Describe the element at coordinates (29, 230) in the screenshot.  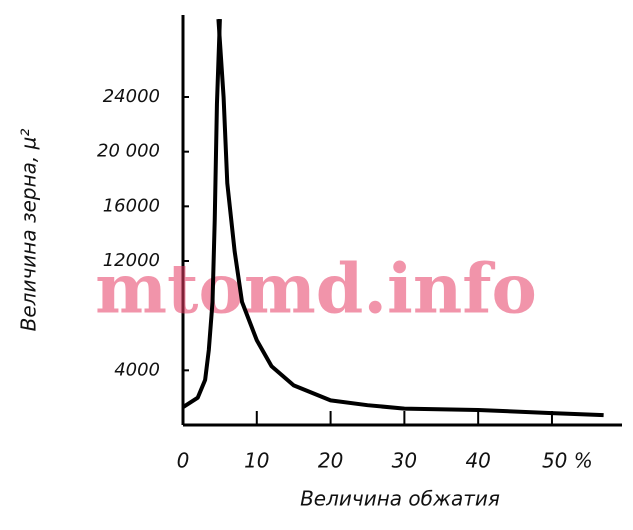
I see `y-axis-label: Величина зерна, µ²` at that location.